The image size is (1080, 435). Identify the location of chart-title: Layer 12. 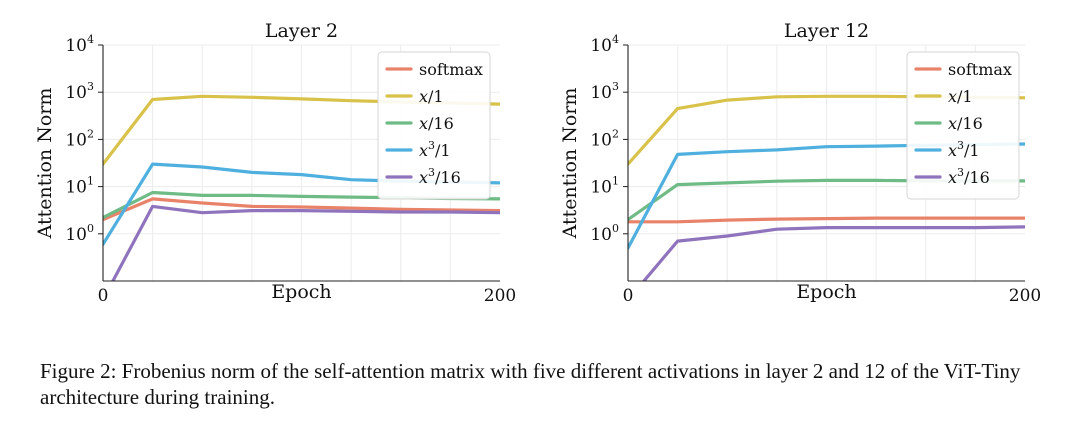
(826, 31).